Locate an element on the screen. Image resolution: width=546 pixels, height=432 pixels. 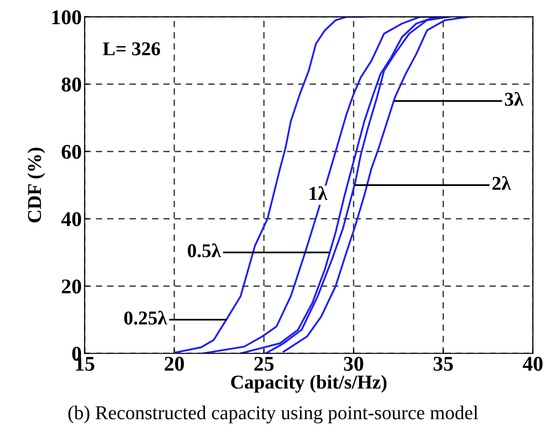
annotation: 1λ is located at coordinates (319, 193).